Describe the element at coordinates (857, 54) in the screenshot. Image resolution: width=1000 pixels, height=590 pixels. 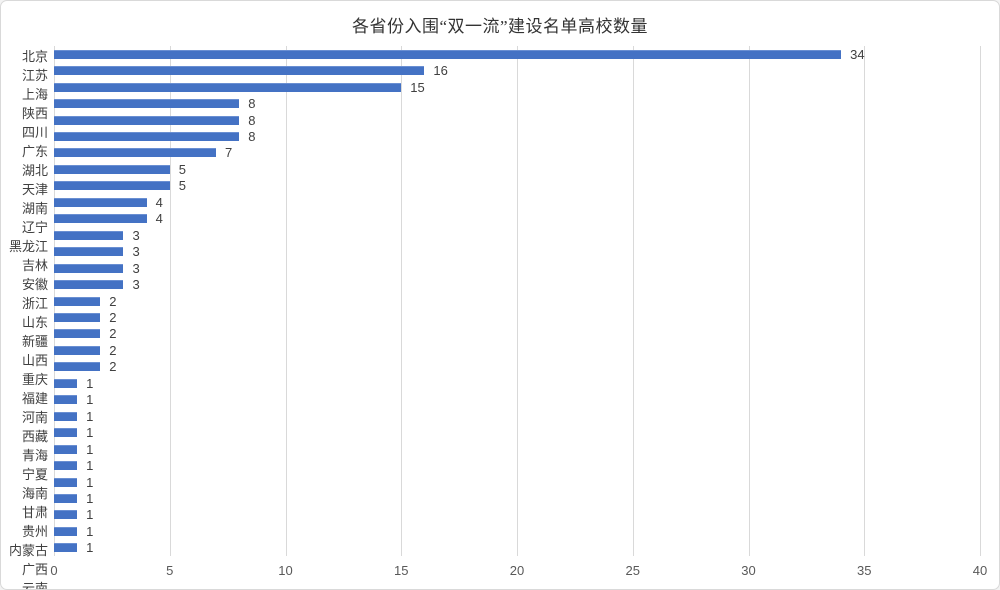
I see `value-label: 34` at that location.